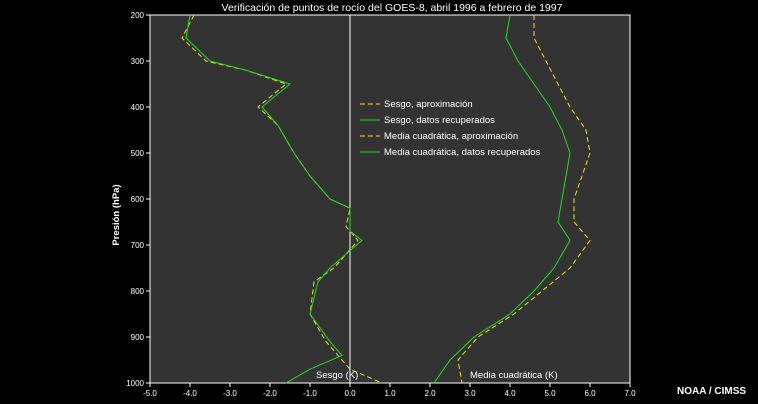 Image resolution: width=758 pixels, height=404 pixels. I want to click on legend-label: Media cuadrática, datos recuperados, so click(462, 152).